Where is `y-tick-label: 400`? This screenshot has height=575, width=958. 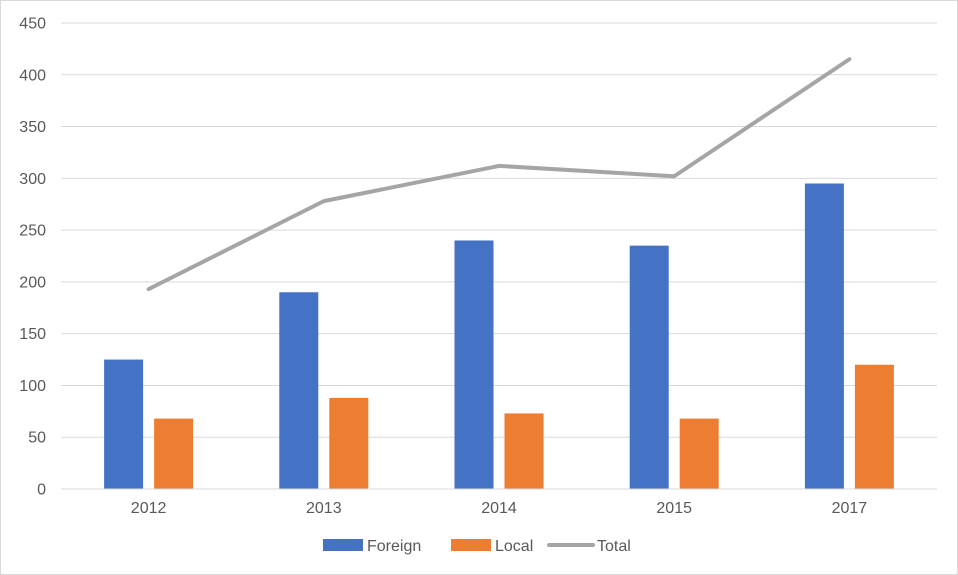
y-tick-label: 400 is located at coordinates (32, 75).